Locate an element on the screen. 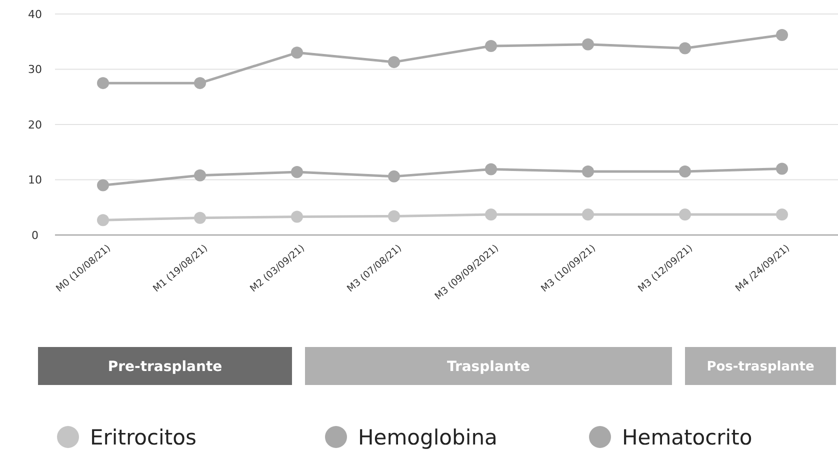  legend-label: Eritrocitos is located at coordinates (143, 437).